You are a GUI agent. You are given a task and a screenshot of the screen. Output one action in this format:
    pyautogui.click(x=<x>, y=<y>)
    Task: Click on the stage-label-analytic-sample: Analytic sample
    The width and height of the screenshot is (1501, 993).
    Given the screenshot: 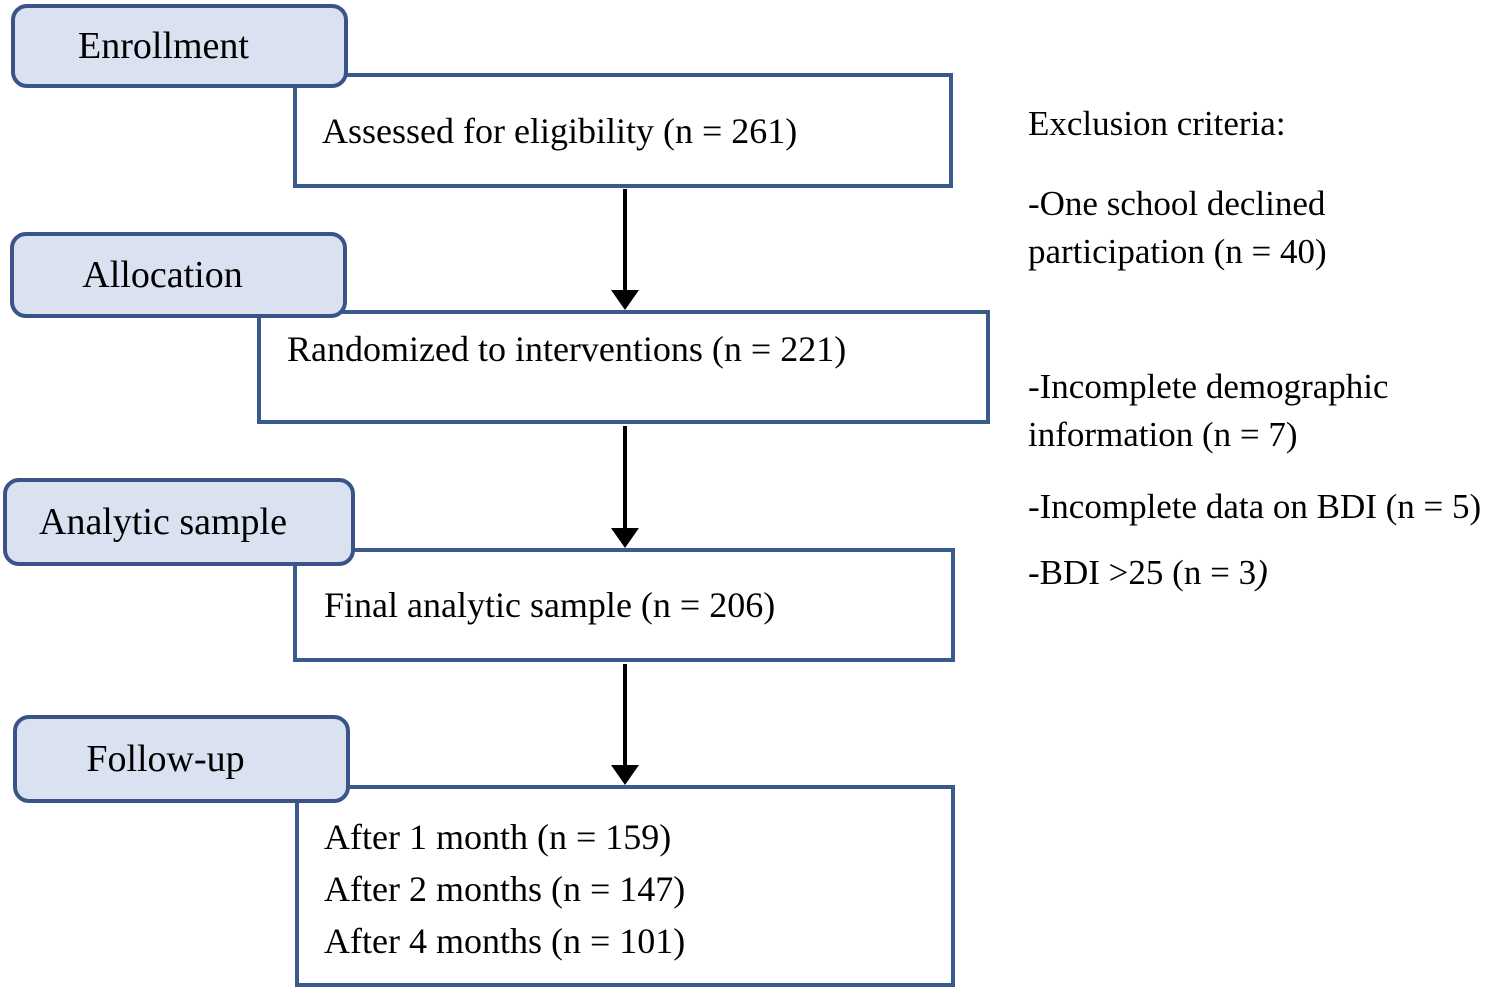 What is the action you would take?
    pyautogui.click(x=179, y=522)
    